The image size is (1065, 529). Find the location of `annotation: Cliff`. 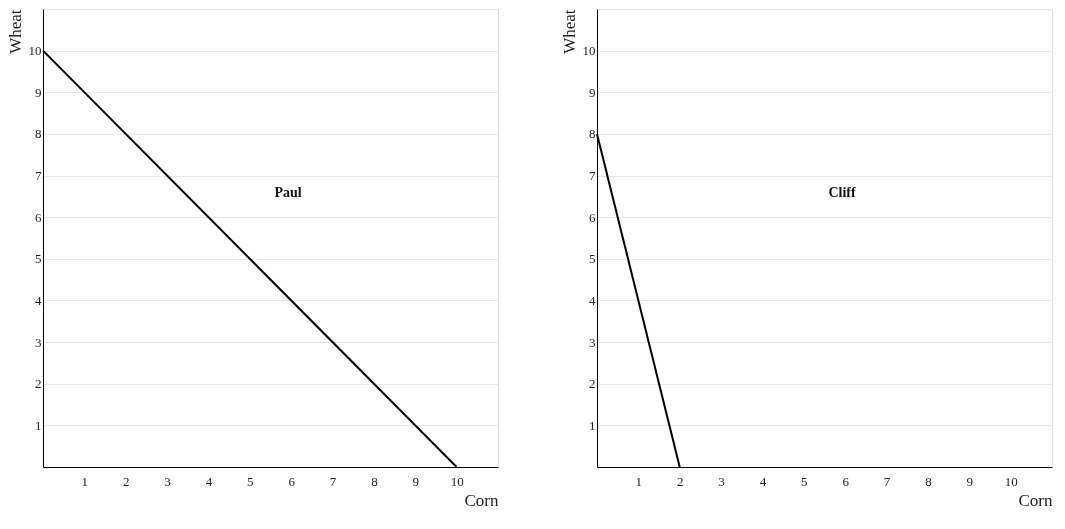

annotation: Cliff is located at coordinates (842, 192).